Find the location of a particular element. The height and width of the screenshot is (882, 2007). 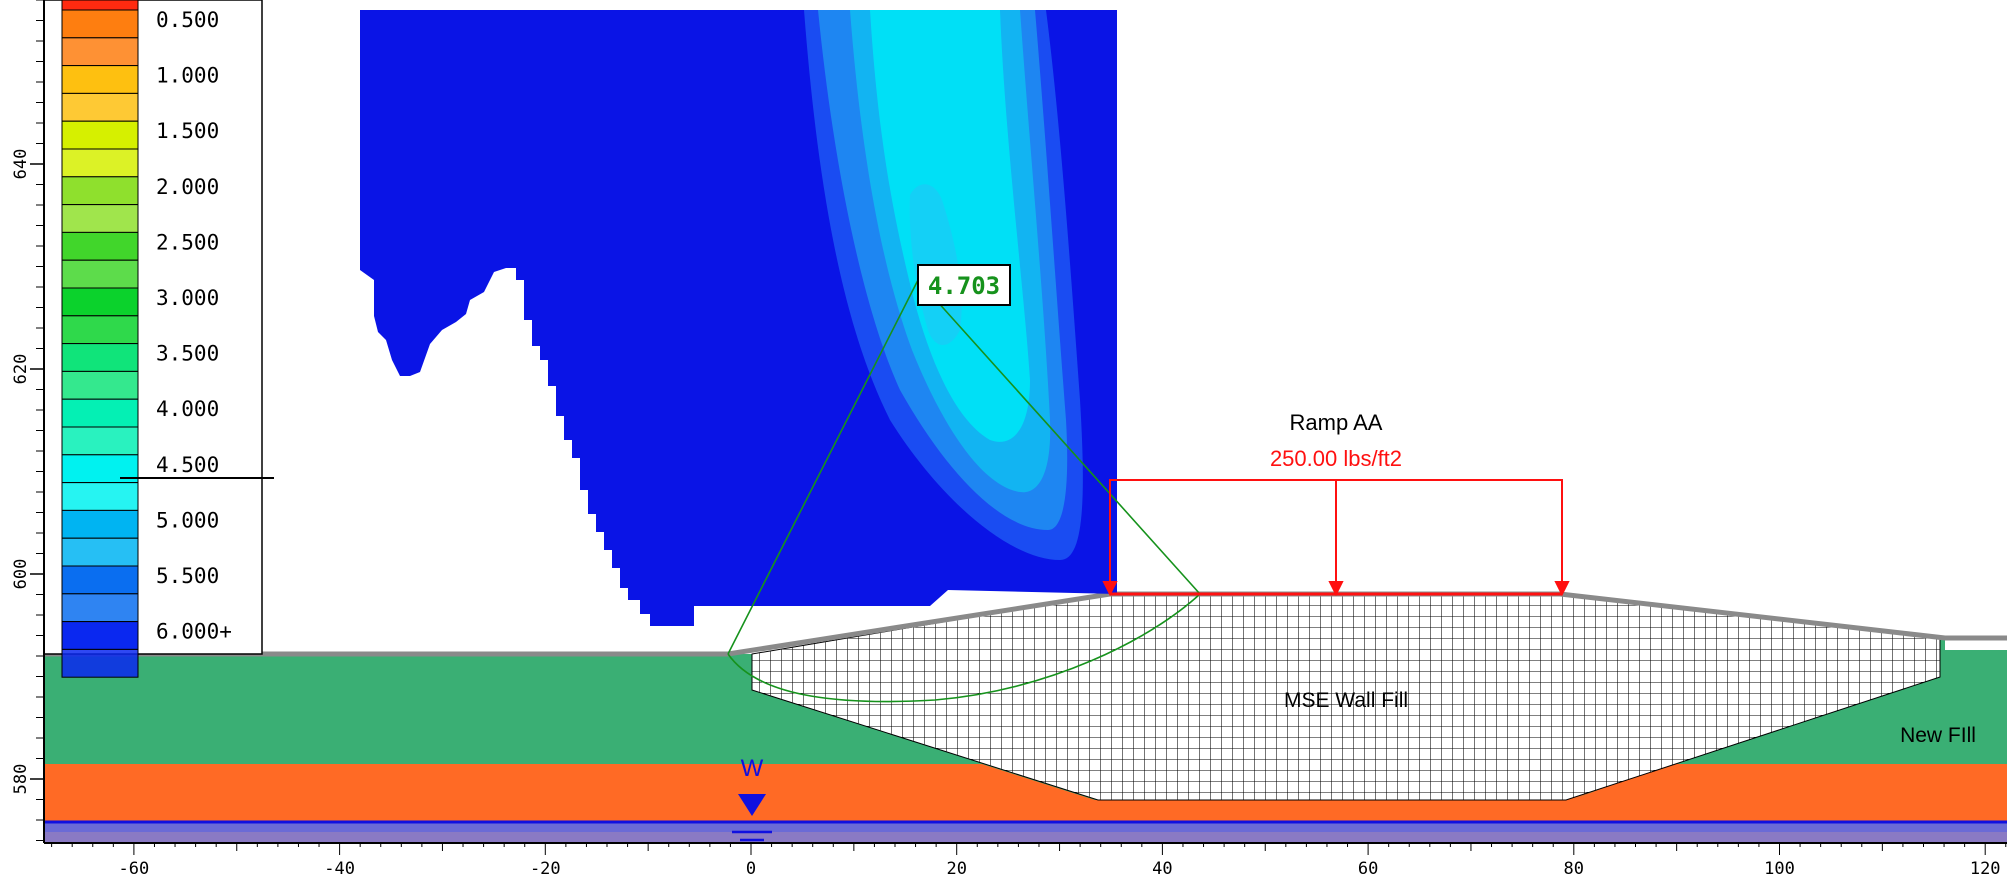

legend-label: 5.000 is located at coordinates (187, 520).